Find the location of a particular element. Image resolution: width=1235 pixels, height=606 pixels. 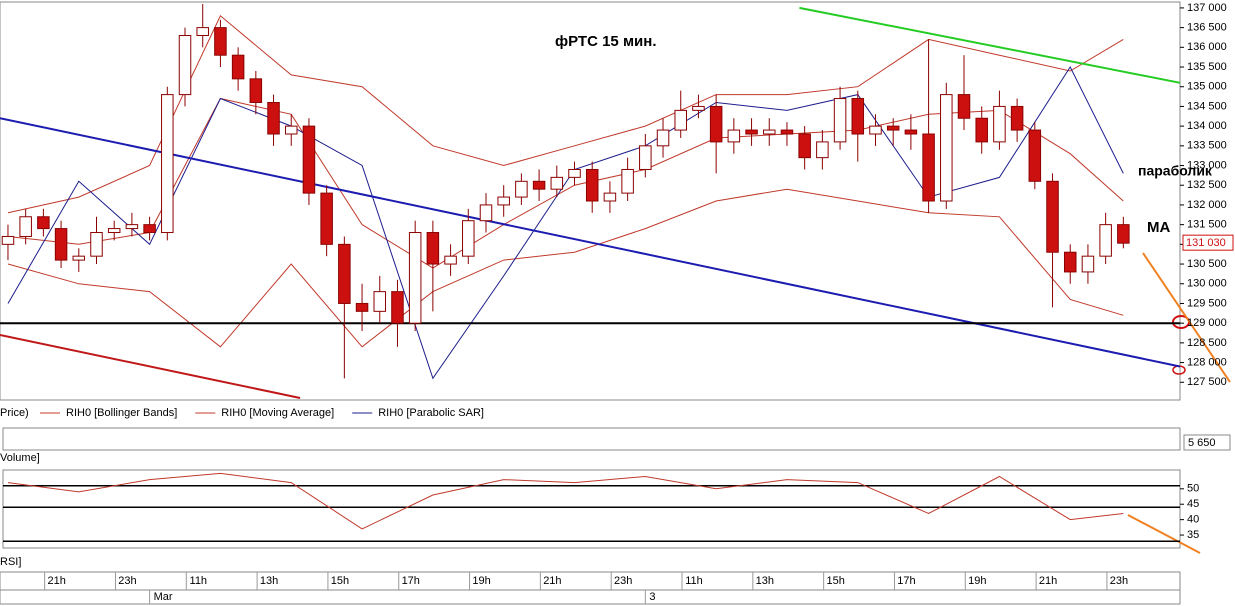

y-tick-label: 133 500 is located at coordinates (1207, 146).